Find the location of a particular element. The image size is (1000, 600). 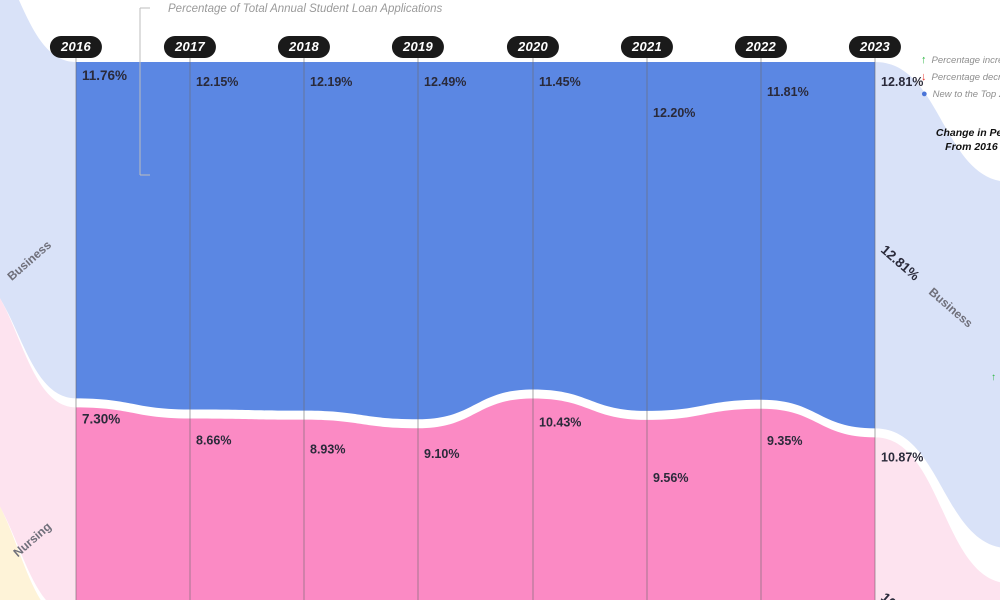

year-pill-2020: 2020 is located at coordinates (533, 47).